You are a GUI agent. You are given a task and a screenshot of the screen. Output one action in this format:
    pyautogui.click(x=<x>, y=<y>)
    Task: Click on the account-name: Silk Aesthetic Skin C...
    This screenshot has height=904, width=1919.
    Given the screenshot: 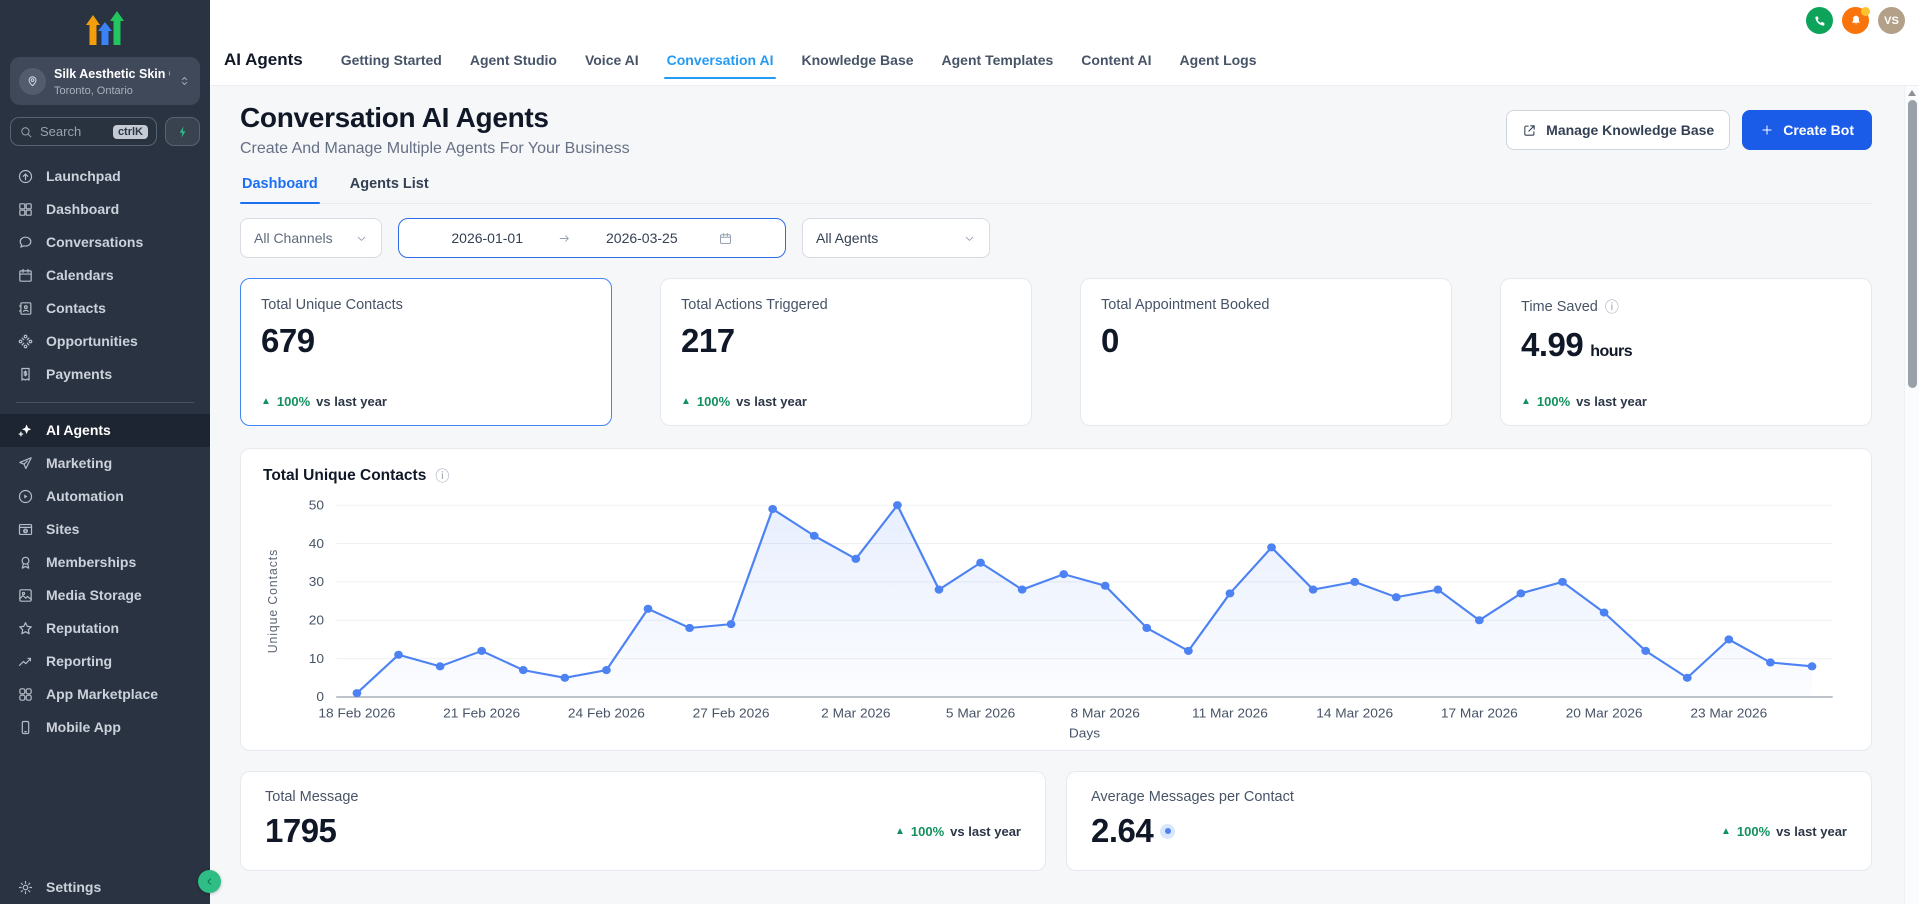 What is the action you would take?
    pyautogui.click(x=112, y=74)
    